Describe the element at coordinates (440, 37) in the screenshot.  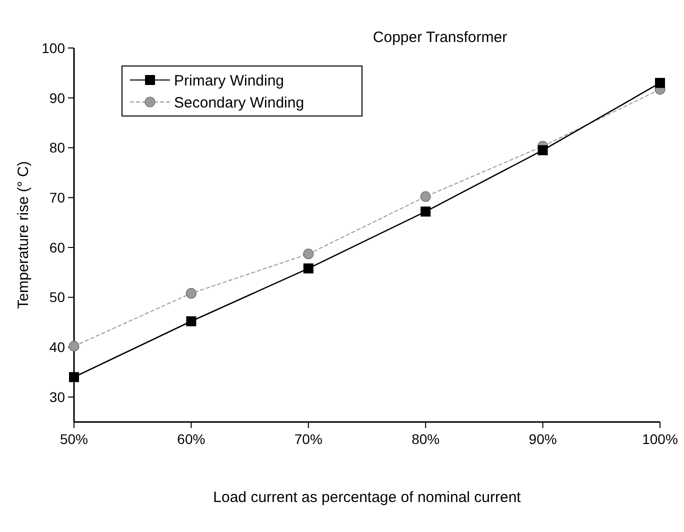
I see `chart-title: Copper Transformer` at that location.